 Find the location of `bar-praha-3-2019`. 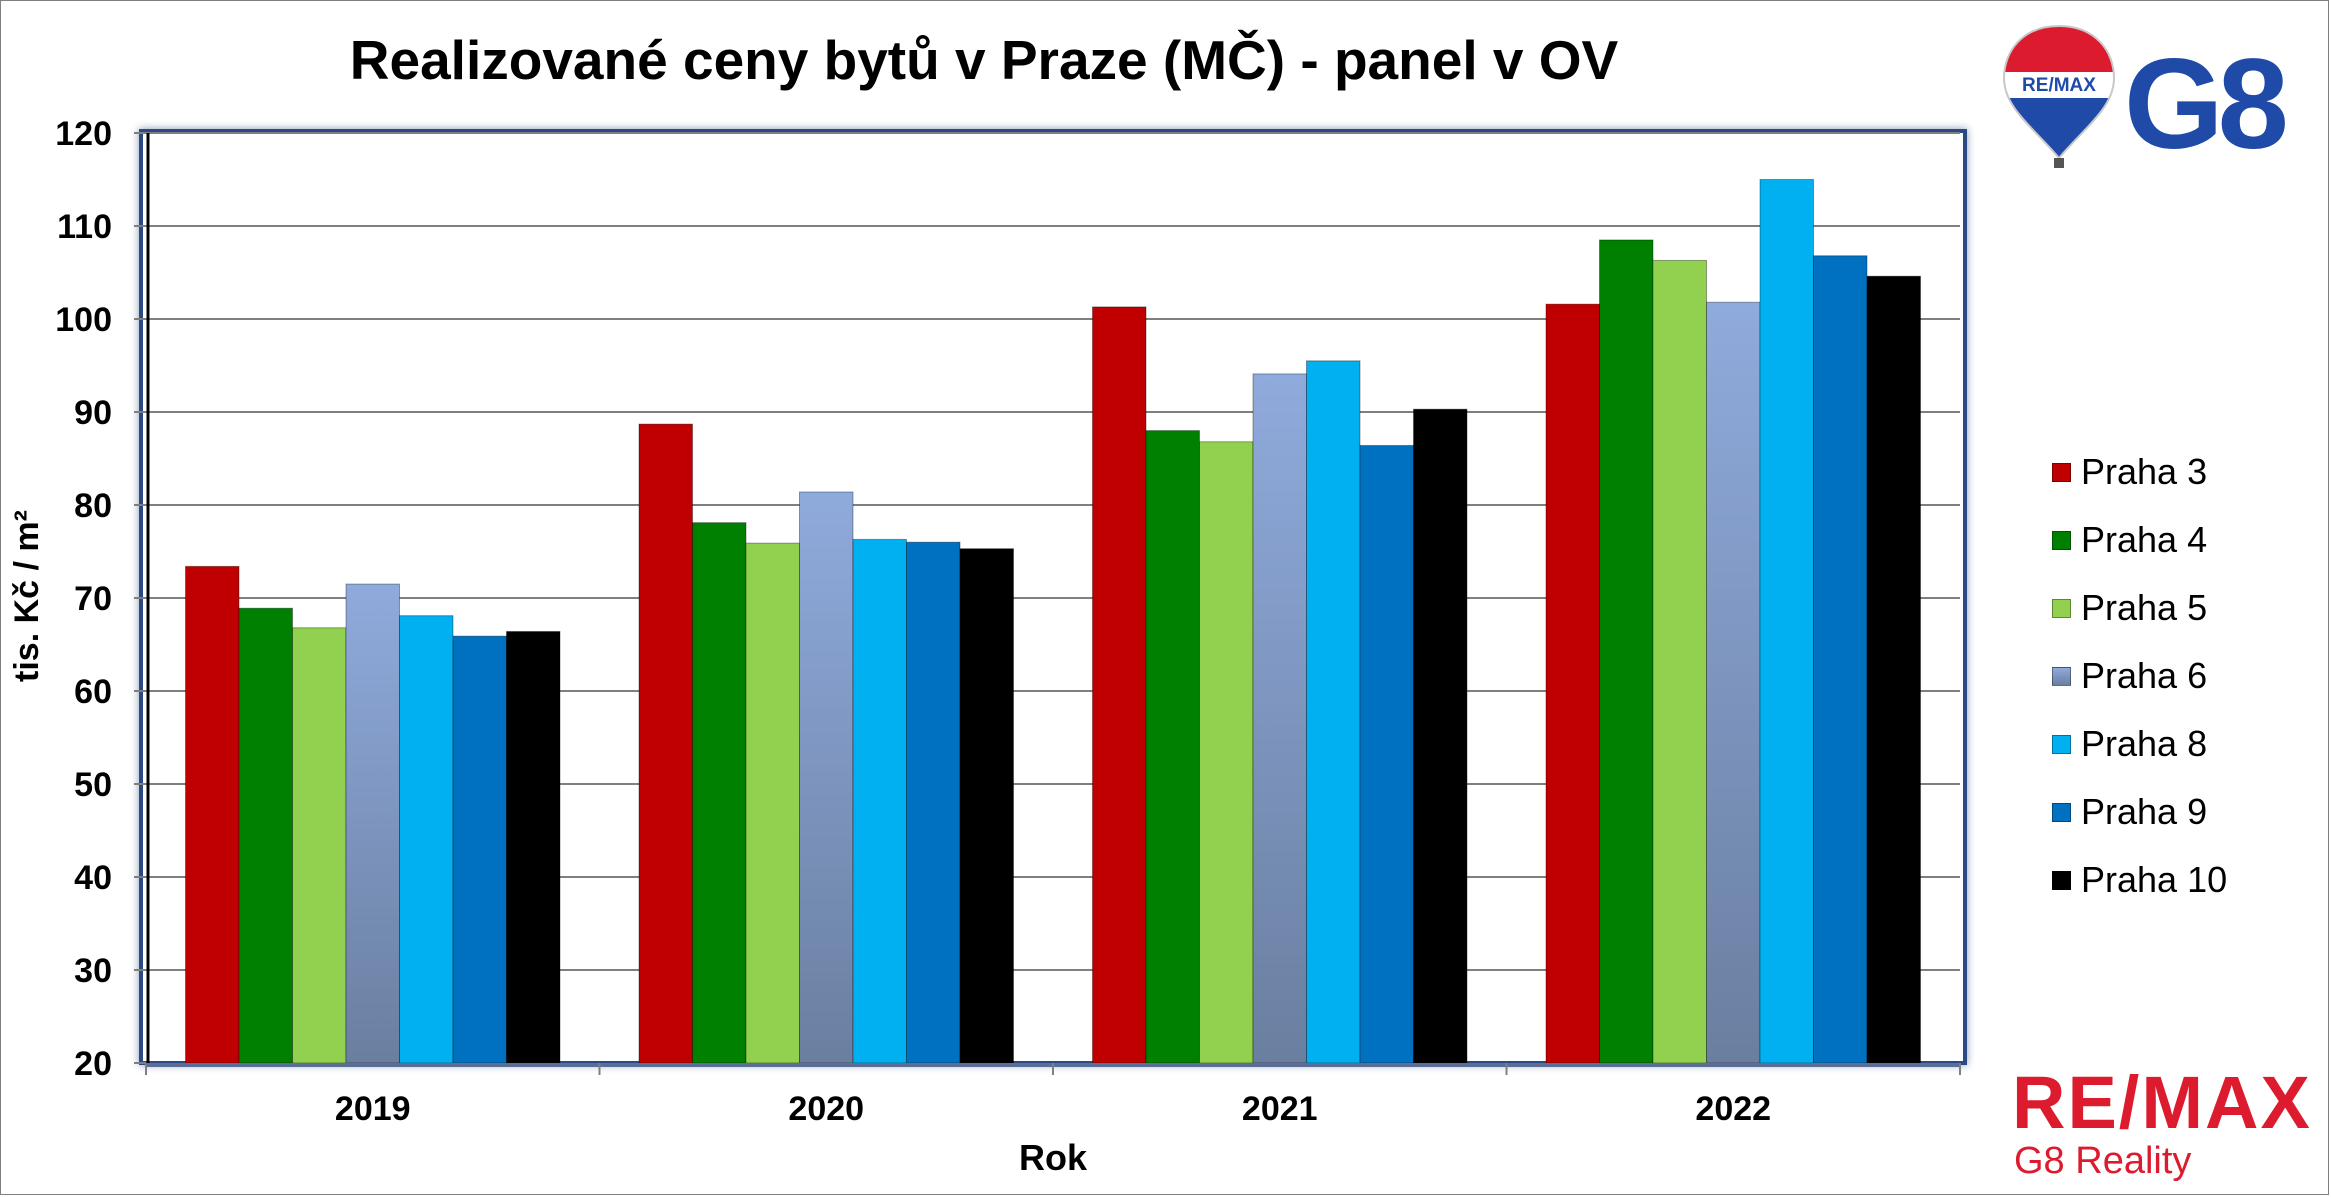

bar-praha-3-2019 is located at coordinates (212, 814).